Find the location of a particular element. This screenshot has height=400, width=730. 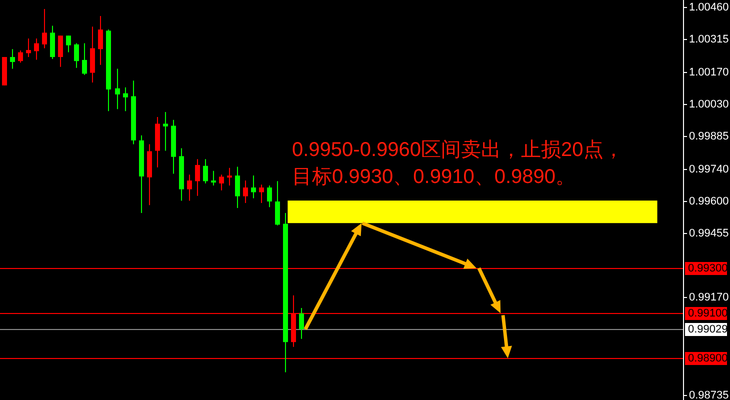

annotation: 0.9950-0.9960区间卖出，止损20点， is located at coordinates (458, 150).